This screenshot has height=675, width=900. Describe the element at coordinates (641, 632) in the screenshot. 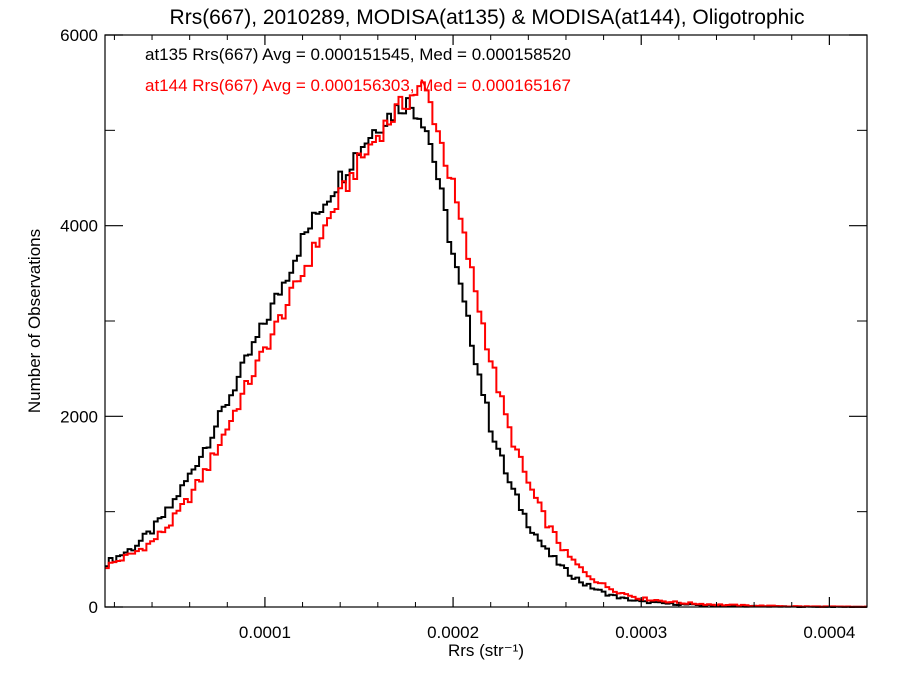

I see `x-tick-label: 0.0003` at that location.